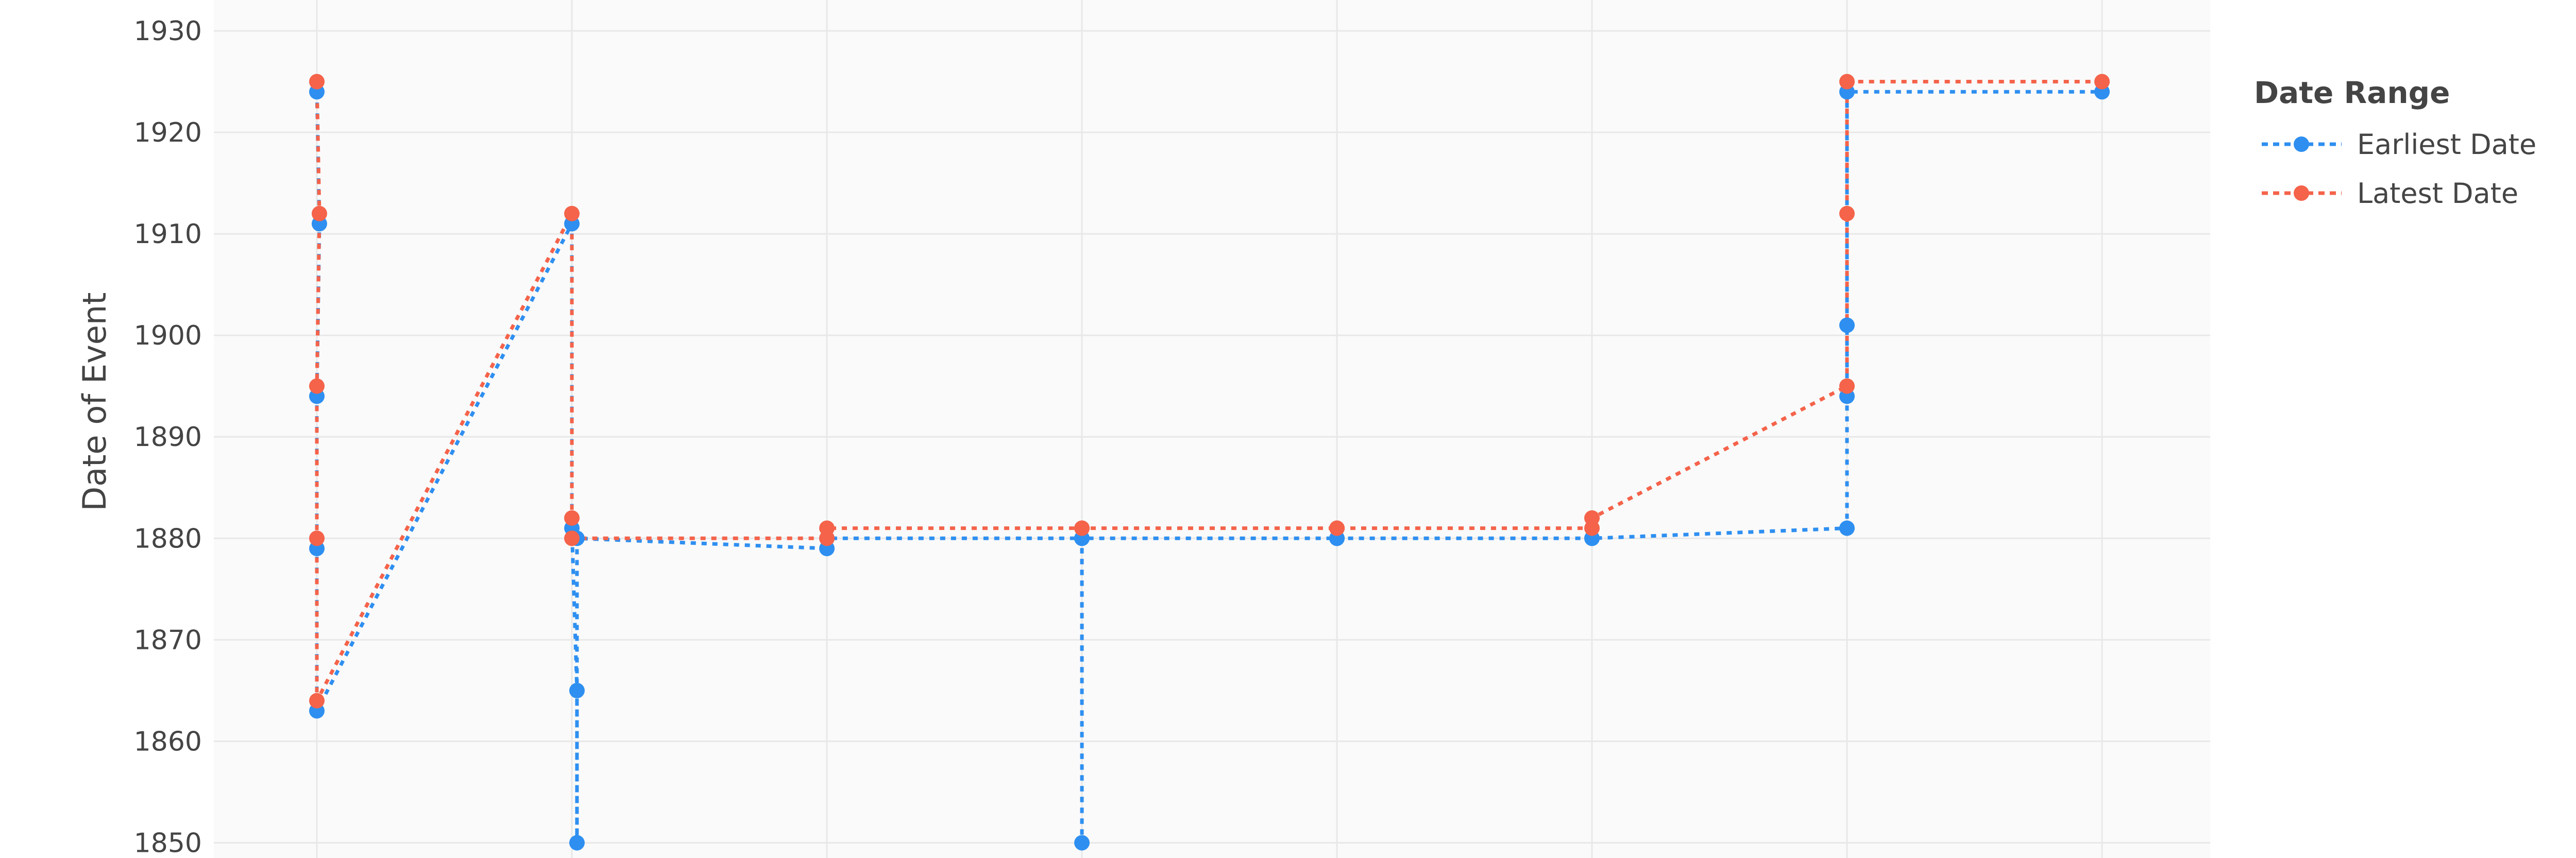 Image resolution: width=2576 pixels, height=858 pixels. I want to click on legend-item-latest-date: Latest Date, so click(2390, 193).